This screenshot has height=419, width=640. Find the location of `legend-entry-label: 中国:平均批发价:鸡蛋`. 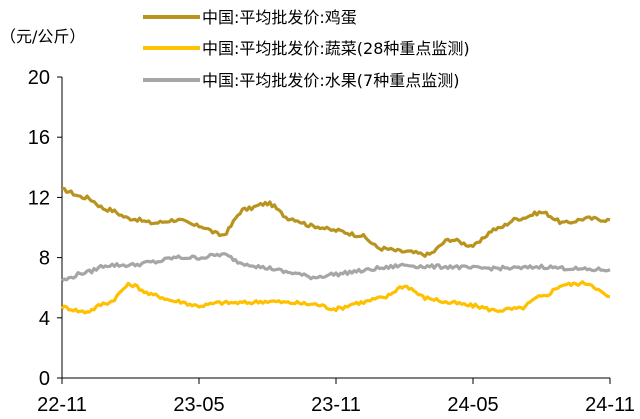

legend-entry-label: 中国:平均批发价:鸡蛋 is located at coordinates (279, 17).